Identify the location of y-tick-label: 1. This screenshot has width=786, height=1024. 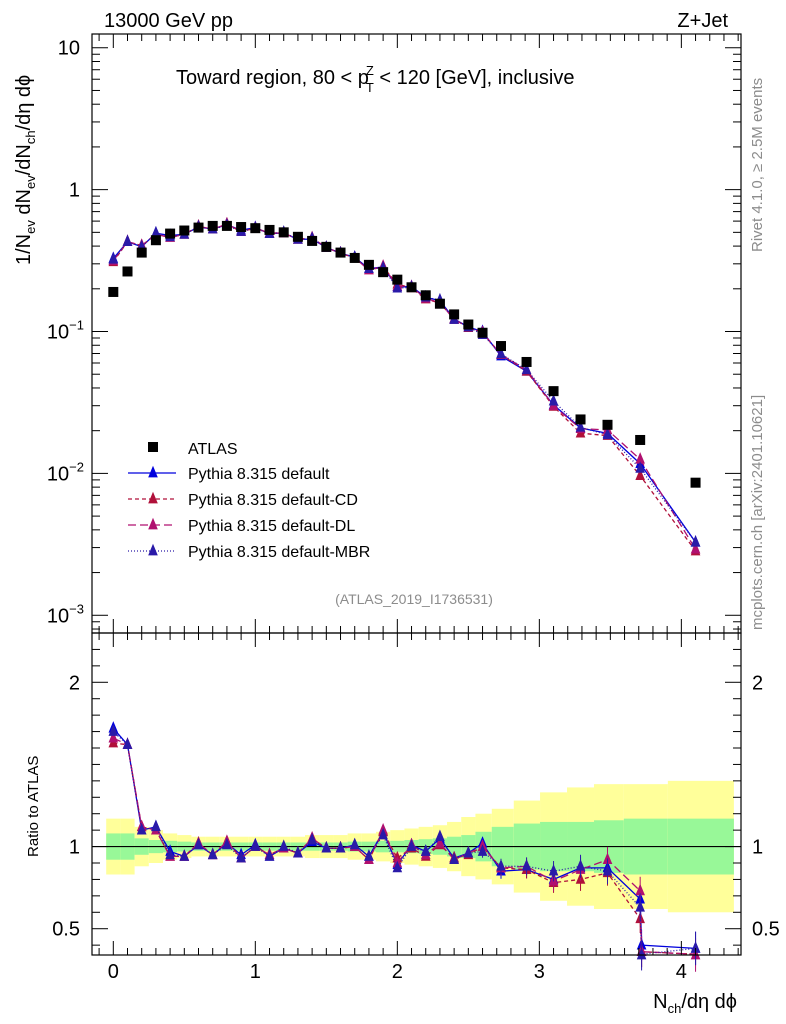
(74, 191).